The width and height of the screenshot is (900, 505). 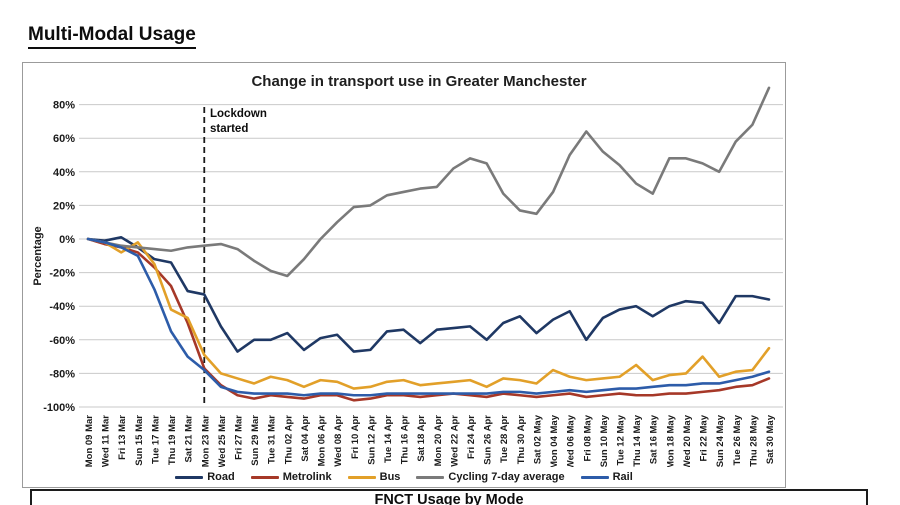 I want to click on legend-item-bus: Bus, so click(x=374, y=477).